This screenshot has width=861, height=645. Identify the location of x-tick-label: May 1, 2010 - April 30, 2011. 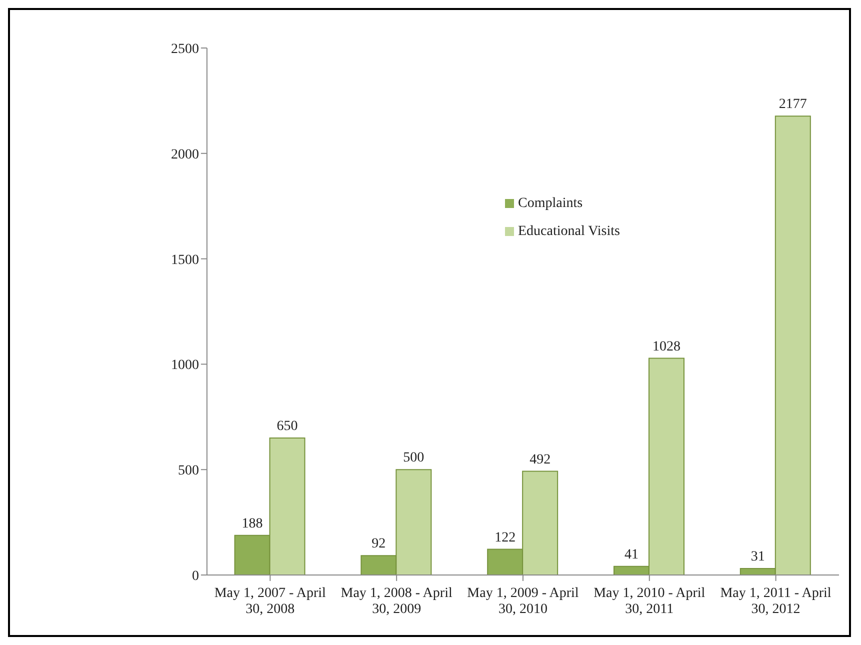
(650, 601).